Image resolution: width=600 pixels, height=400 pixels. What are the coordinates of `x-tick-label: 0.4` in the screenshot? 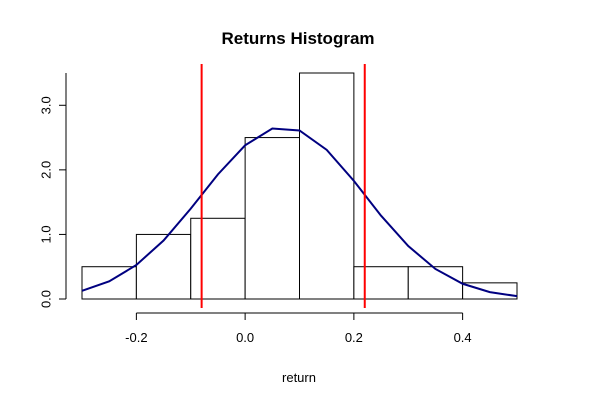 It's located at (463, 337).